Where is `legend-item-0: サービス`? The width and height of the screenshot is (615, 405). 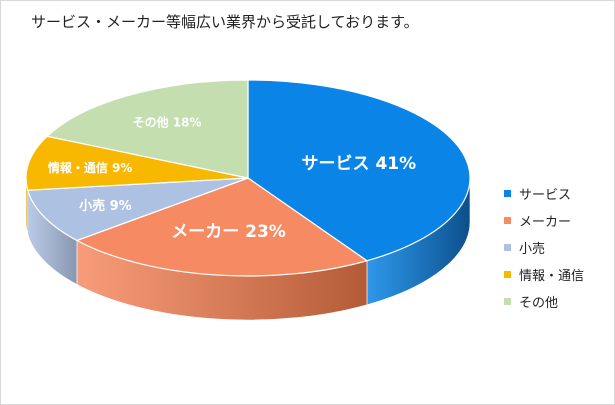 legend-item-0: サービス is located at coordinates (544, 193).